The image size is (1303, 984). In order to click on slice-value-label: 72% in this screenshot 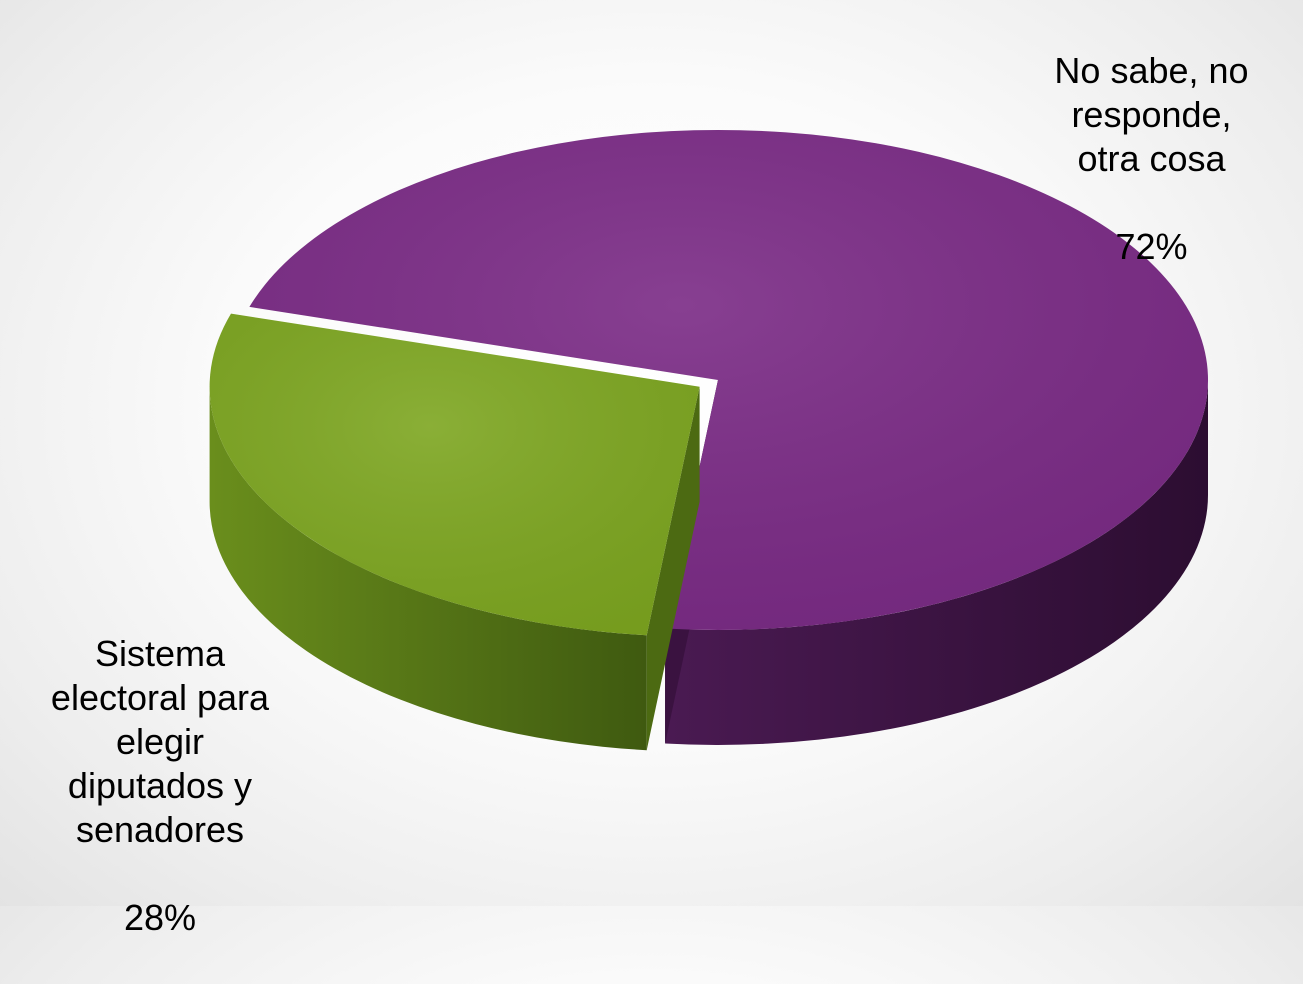, I will do `click(1151, 246)`.